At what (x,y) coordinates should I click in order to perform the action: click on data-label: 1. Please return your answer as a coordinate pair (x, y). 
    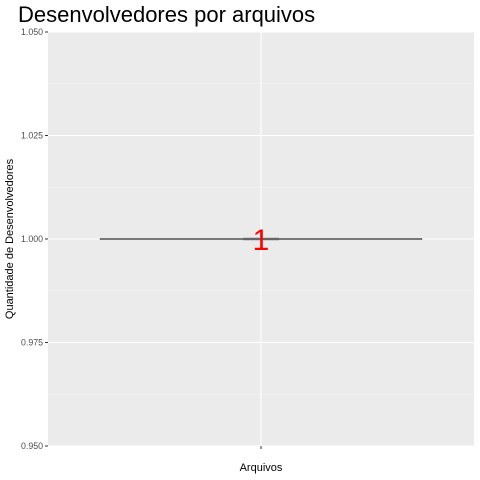
    Looking at the image, I should click on (261, 240).